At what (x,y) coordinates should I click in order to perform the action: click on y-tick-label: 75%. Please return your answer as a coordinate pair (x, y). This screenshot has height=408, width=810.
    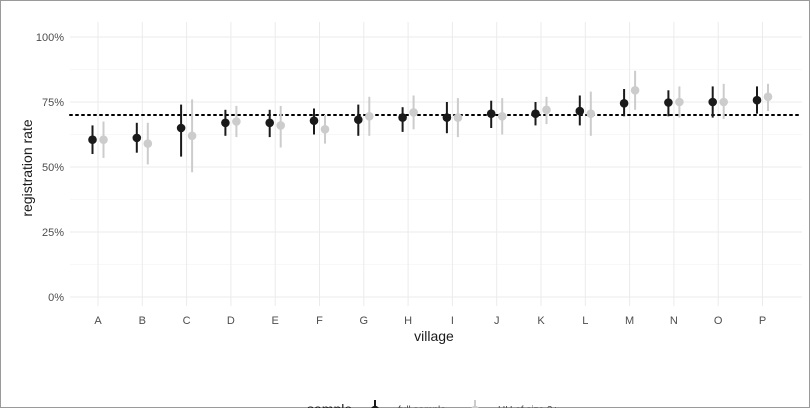
    Looking at the image, I should click on (53, 103).